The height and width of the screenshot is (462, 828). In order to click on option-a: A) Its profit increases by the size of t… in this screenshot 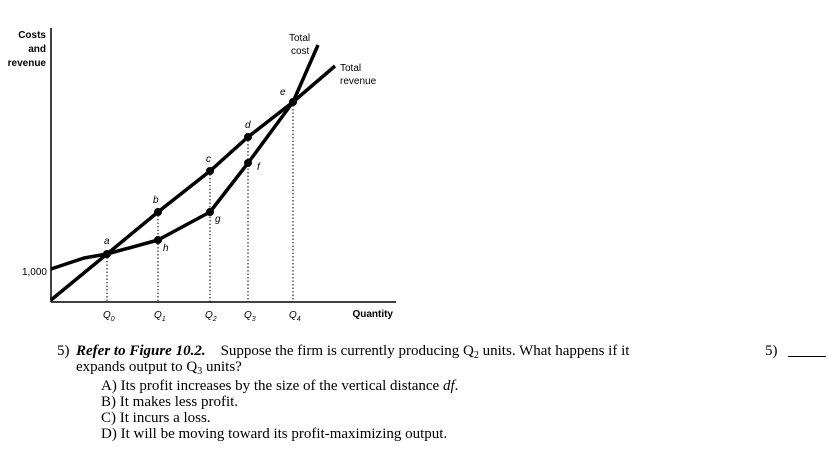, I will do `click(279, 386)`.